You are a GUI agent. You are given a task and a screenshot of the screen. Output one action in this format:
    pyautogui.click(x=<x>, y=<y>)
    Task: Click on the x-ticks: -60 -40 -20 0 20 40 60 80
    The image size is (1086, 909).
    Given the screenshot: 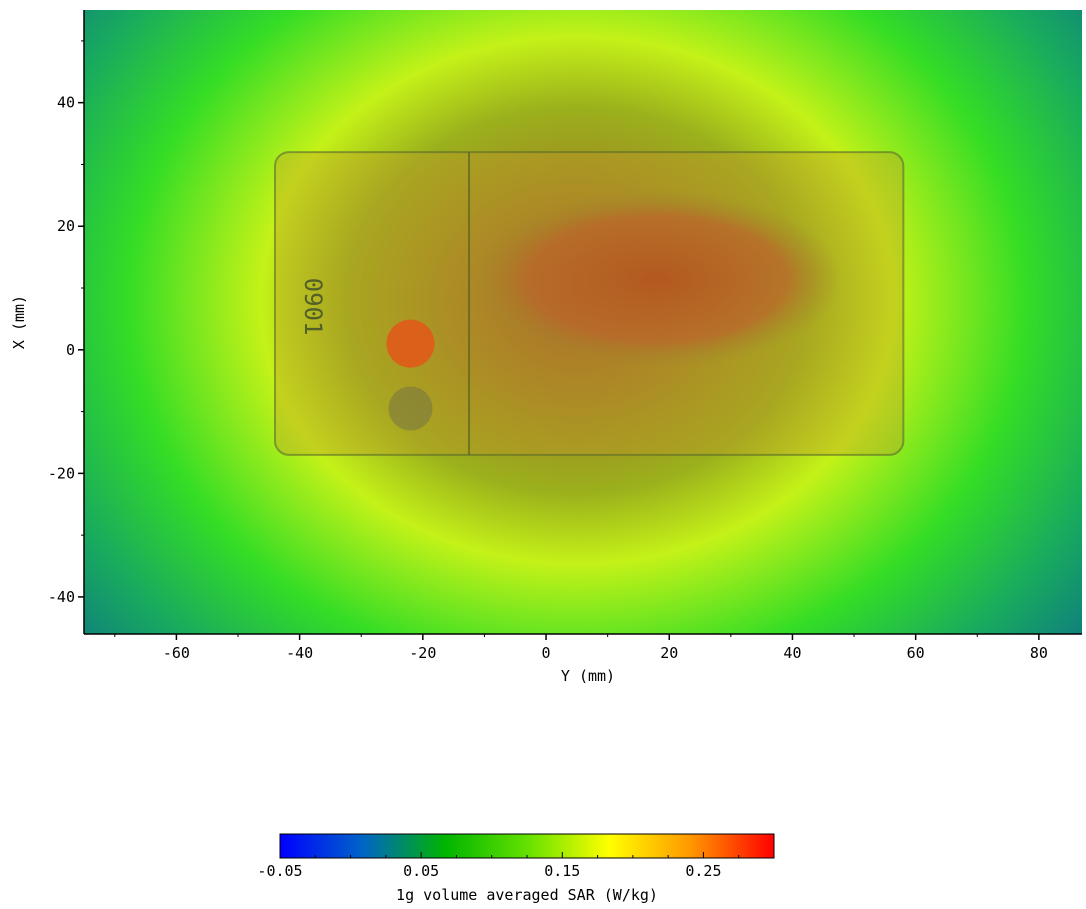 What is the action you would take?
    pyautogui.click(x=581, y=648)
    